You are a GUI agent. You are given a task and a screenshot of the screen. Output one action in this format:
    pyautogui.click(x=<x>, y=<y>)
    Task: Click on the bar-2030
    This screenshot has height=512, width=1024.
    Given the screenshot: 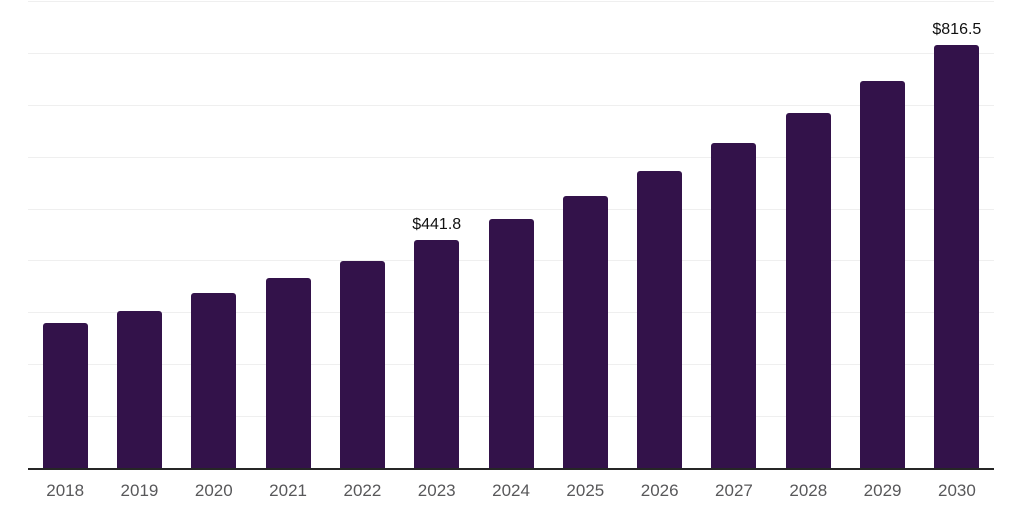 What is the action you would take?
    pyautogui.click(x=957, y=257)
    